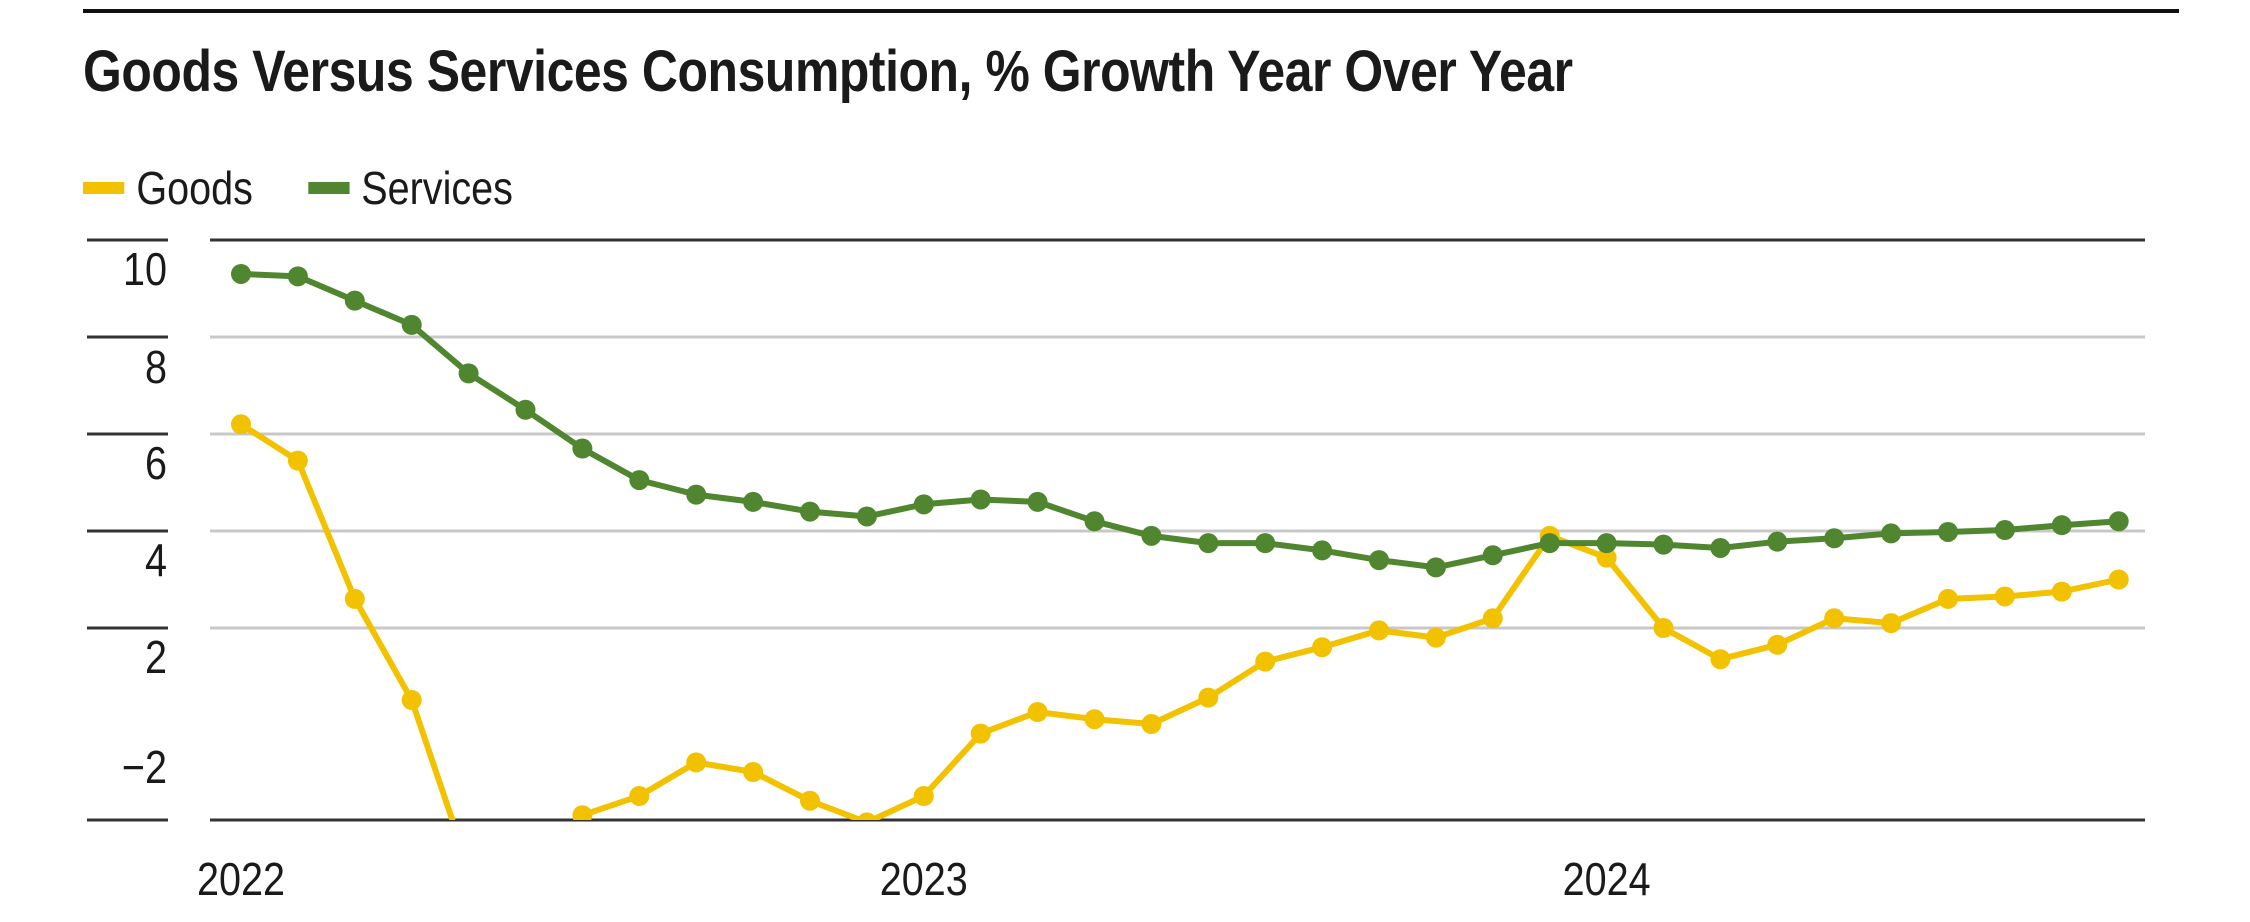 This screenshot has width=2250, height=922. What do you see at coordinates (241, 879) in the screenshot?
I see `x-tick-label: 2022` at bounding box center [241, 879].